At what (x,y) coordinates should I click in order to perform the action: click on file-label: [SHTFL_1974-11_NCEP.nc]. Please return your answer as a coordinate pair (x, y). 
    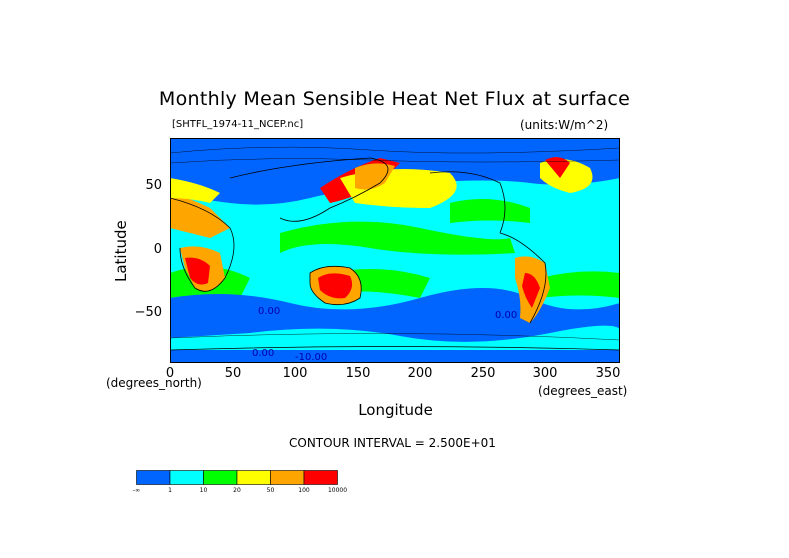
    Looking at the image, I should click on (238, 124).